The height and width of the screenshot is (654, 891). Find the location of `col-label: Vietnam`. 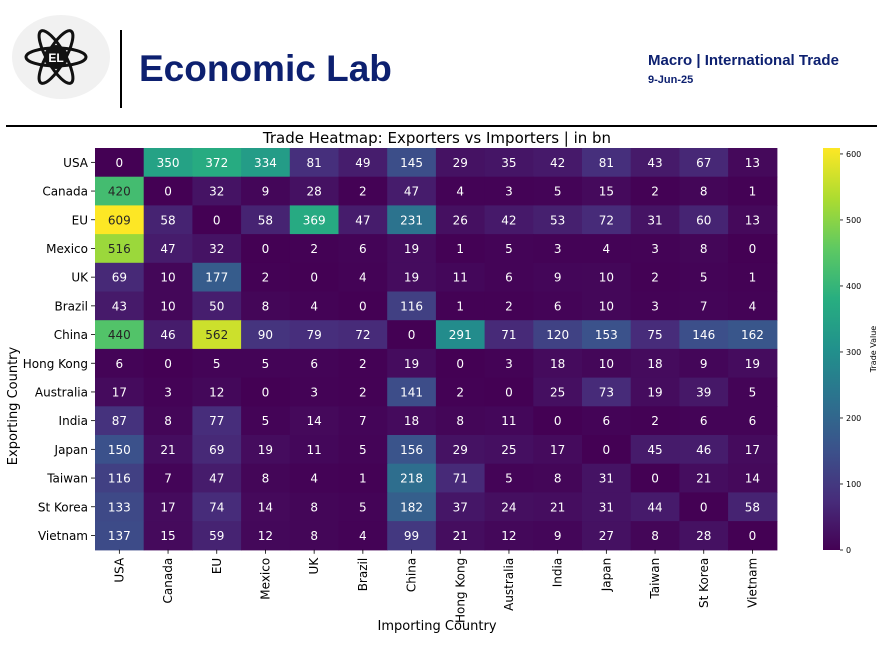

col-label: Vietnam is located at coordinates (752, 583).